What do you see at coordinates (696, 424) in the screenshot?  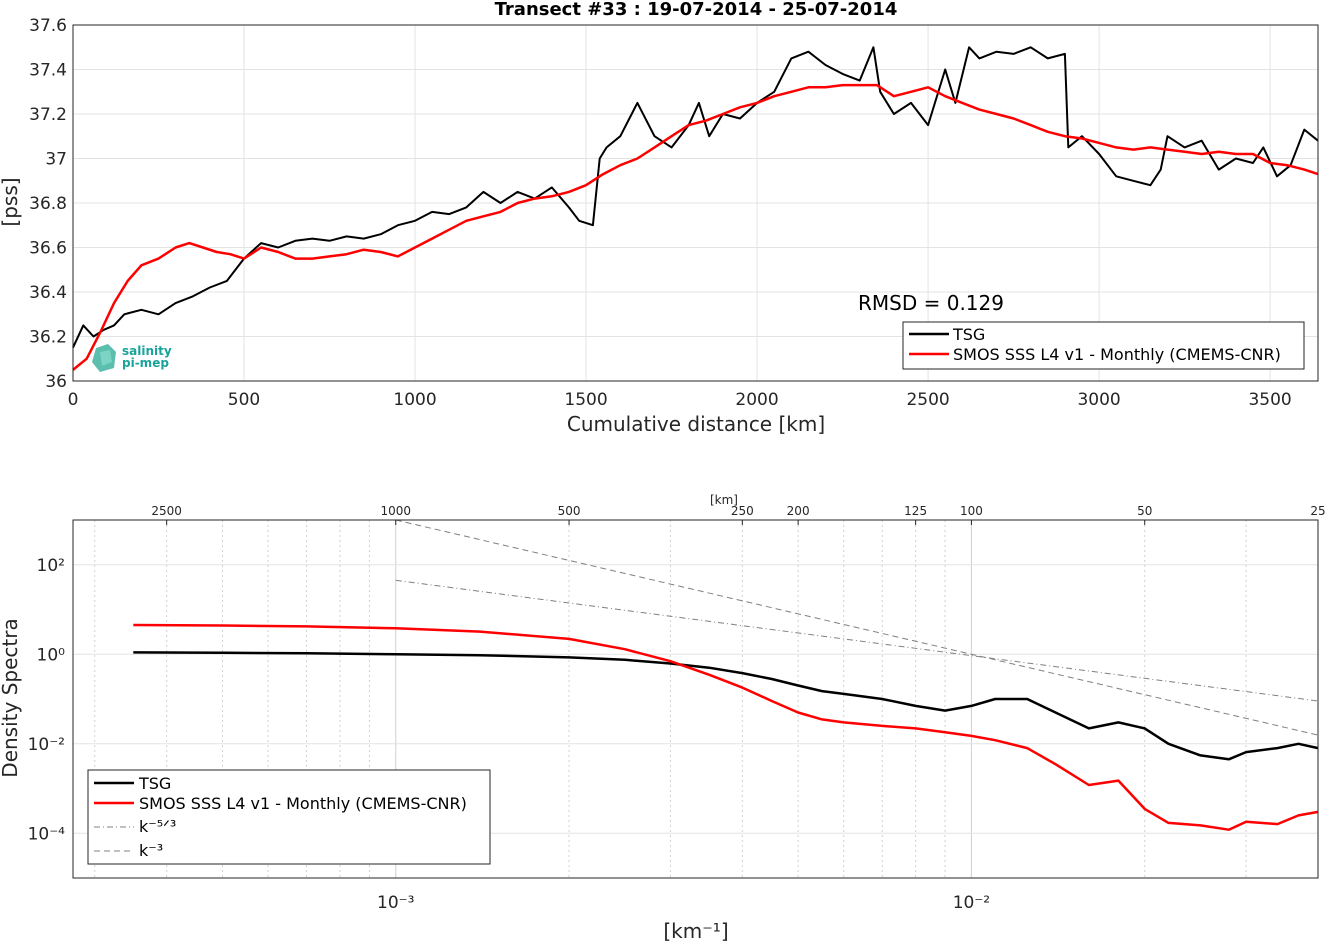 I see `top-chart-x-axis-label: Cumulative distance [km]` at bounding box center [696, 424].